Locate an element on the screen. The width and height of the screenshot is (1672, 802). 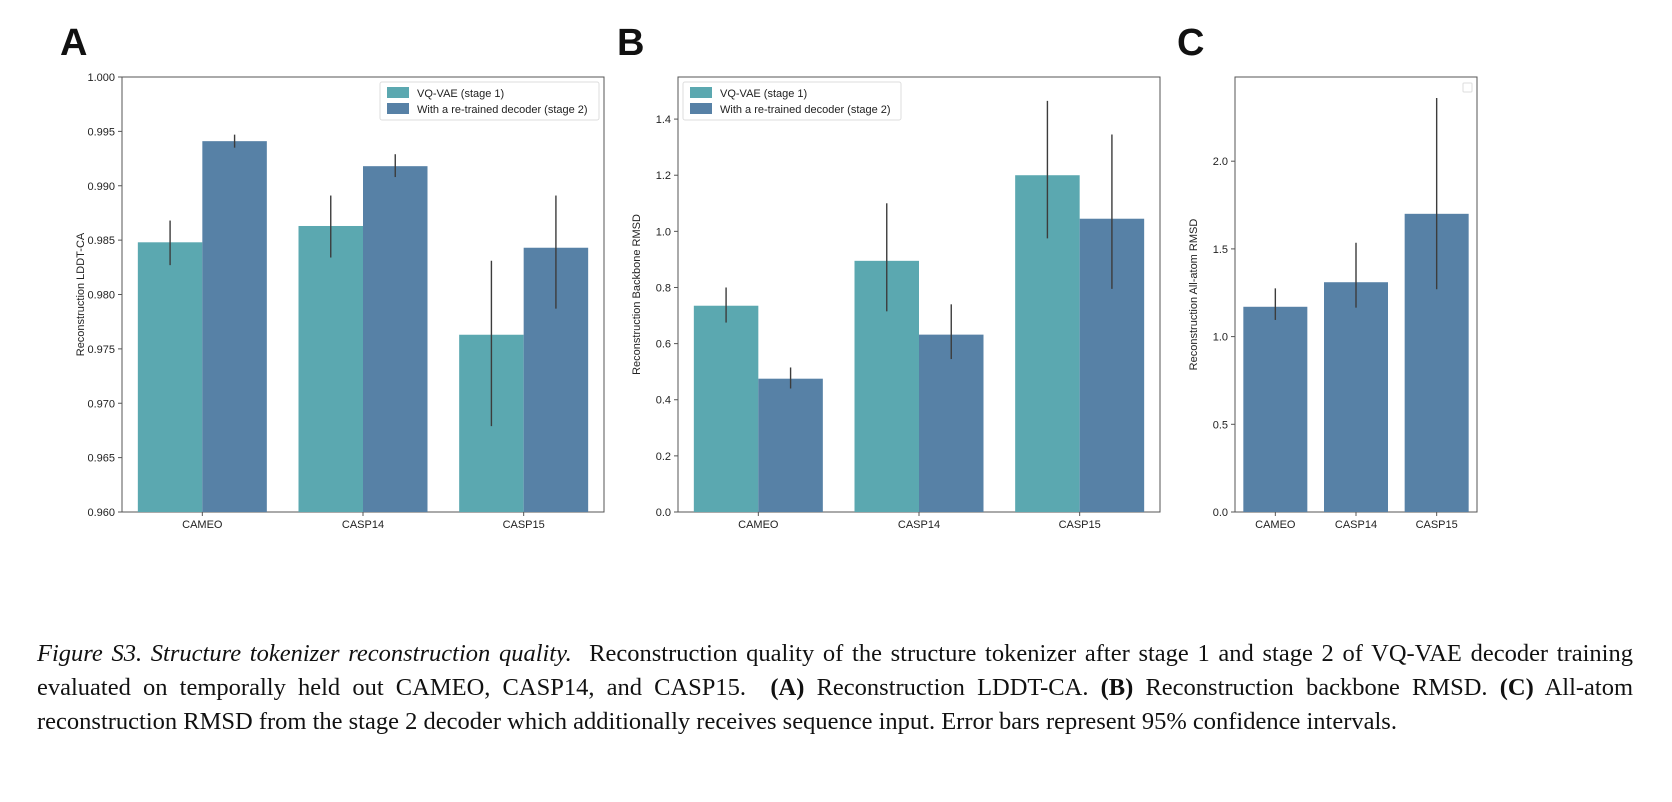
y-tick-label: 0.990 is located at coordinates (101, 187).